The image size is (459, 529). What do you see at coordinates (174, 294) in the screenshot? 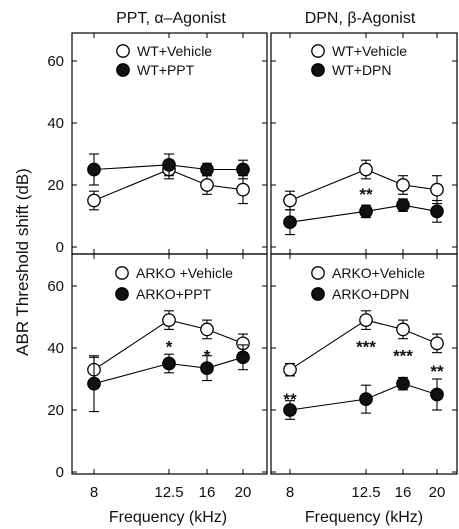
I see `legend-label: ARKO+PPT` at bounding box center [174, 294].